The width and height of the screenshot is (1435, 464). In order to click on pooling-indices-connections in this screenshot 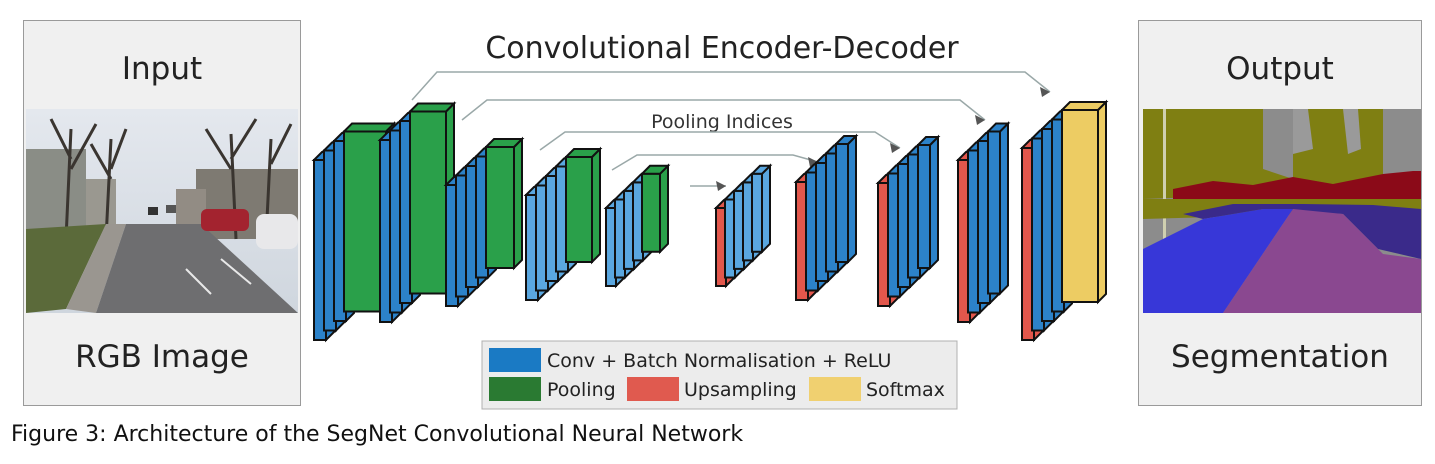, I will do `click(731, 131)`.